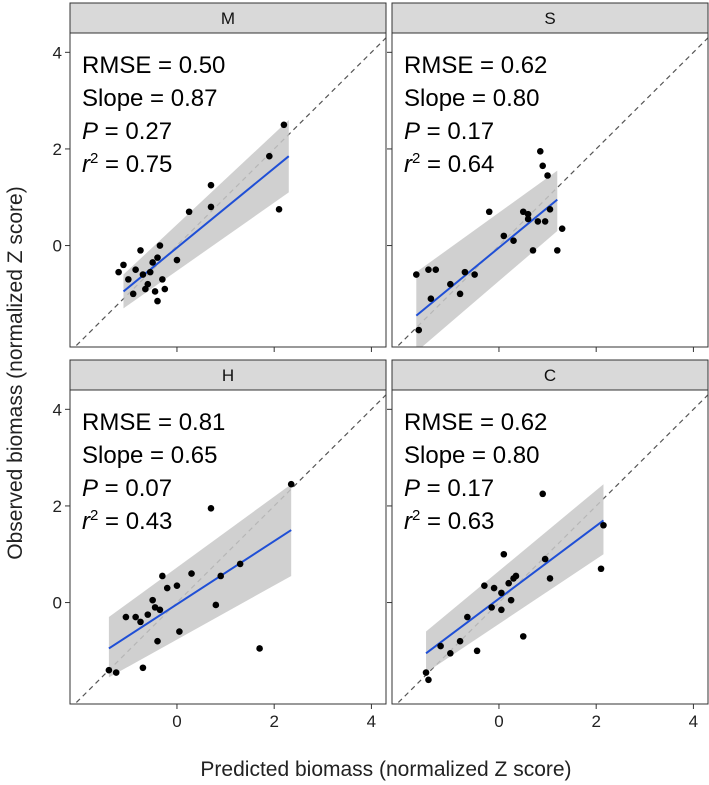 Image resolution: width=709 pixels, height=785 pixels. I want to click on r-squared-text: r2 = 0.64, so click(449, 164).